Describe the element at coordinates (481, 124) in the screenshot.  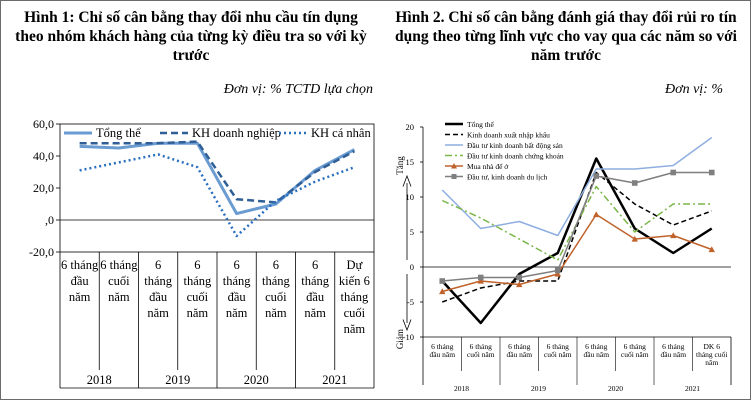
I see `chart2-legend-label-0: Tổng thể` at that location.